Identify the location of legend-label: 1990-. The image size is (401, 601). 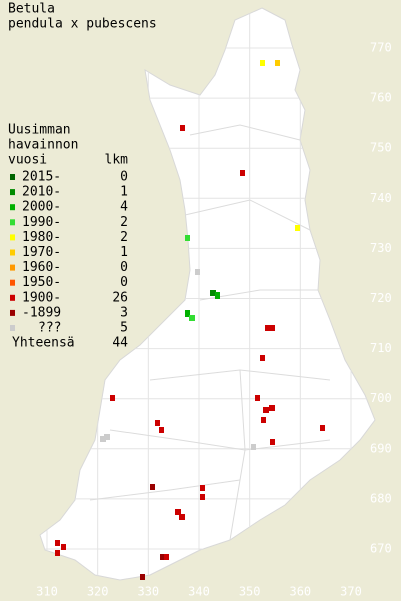
(41, 222).